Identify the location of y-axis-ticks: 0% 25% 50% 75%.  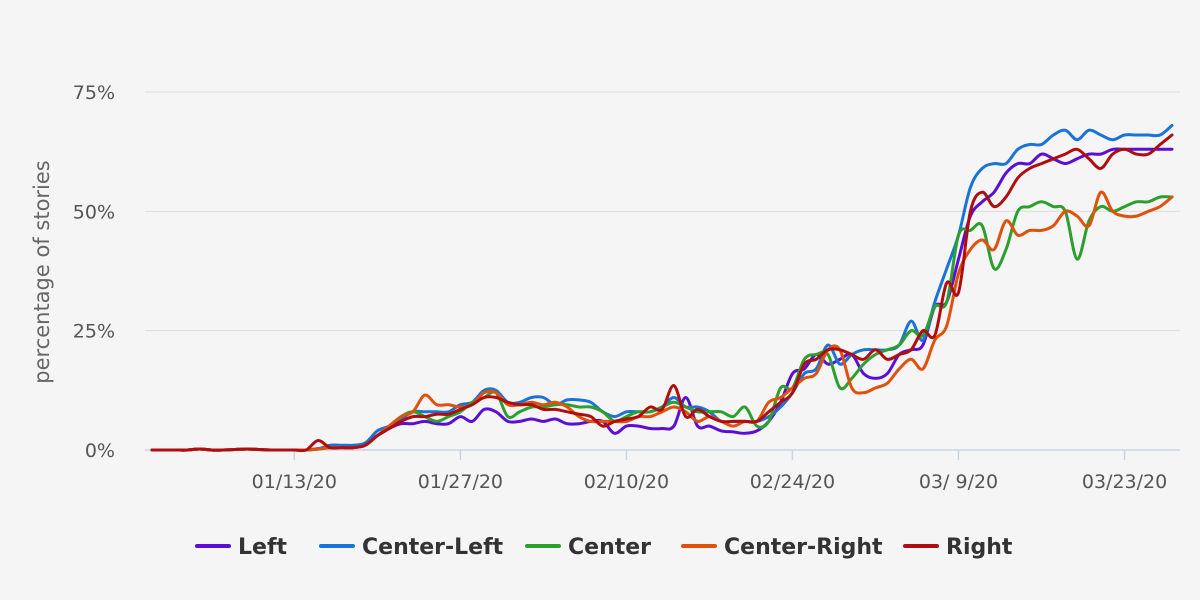
(94, 272).